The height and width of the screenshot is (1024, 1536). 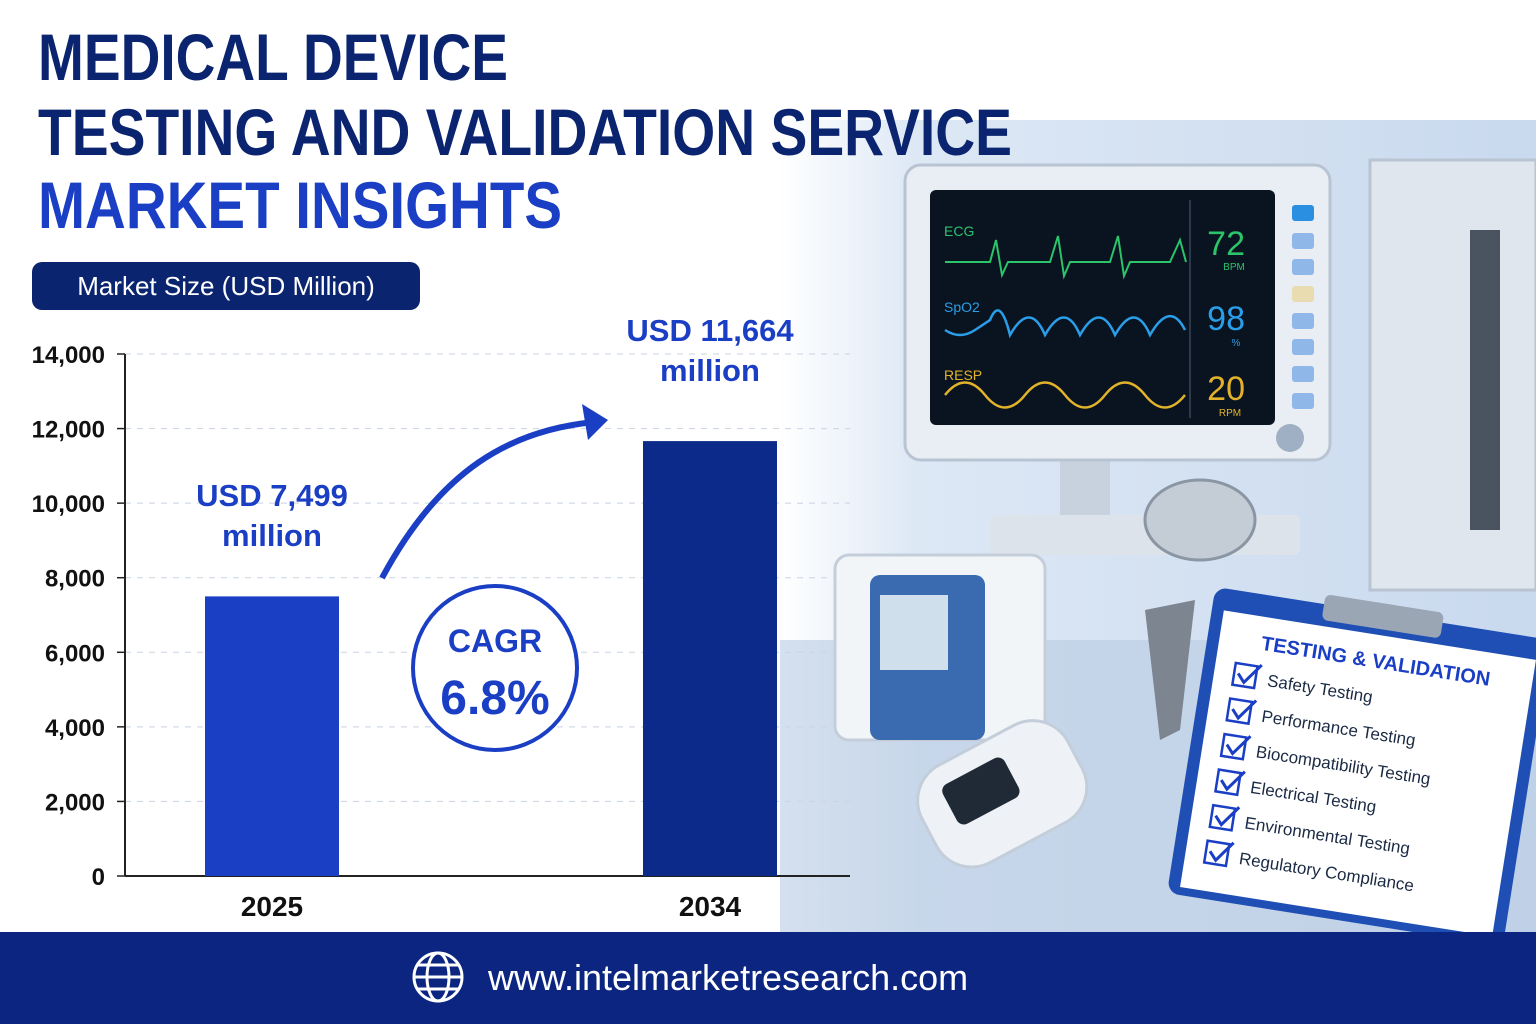 What do you see at coordinates (495, 641) in the screenshot?
I see `cagr-label: CAGR` at bounding box center [495, 641].